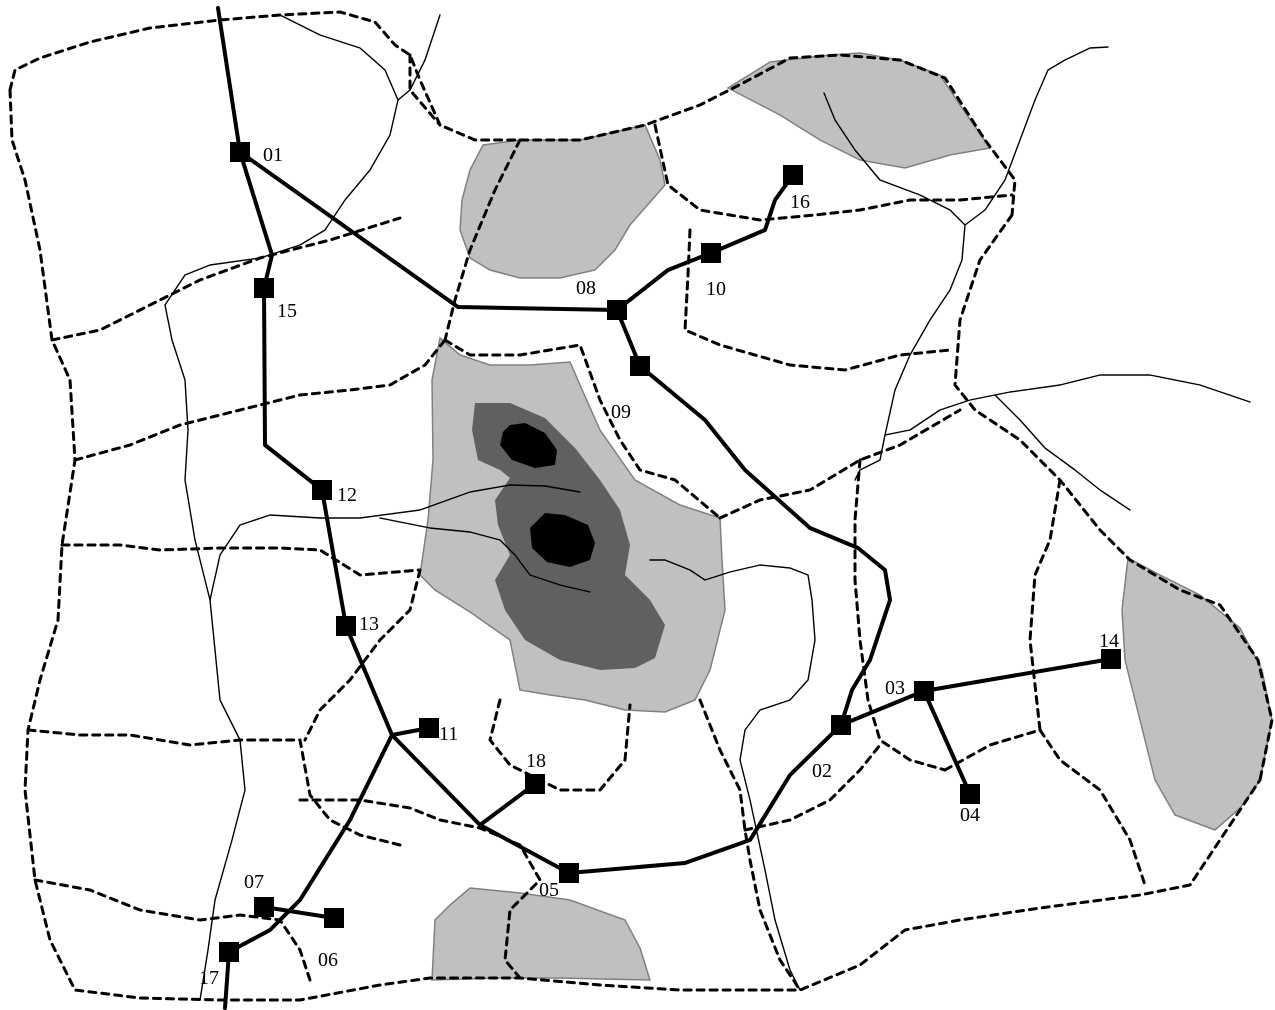  I want to click on zone-light-right, so click(1197, 693).